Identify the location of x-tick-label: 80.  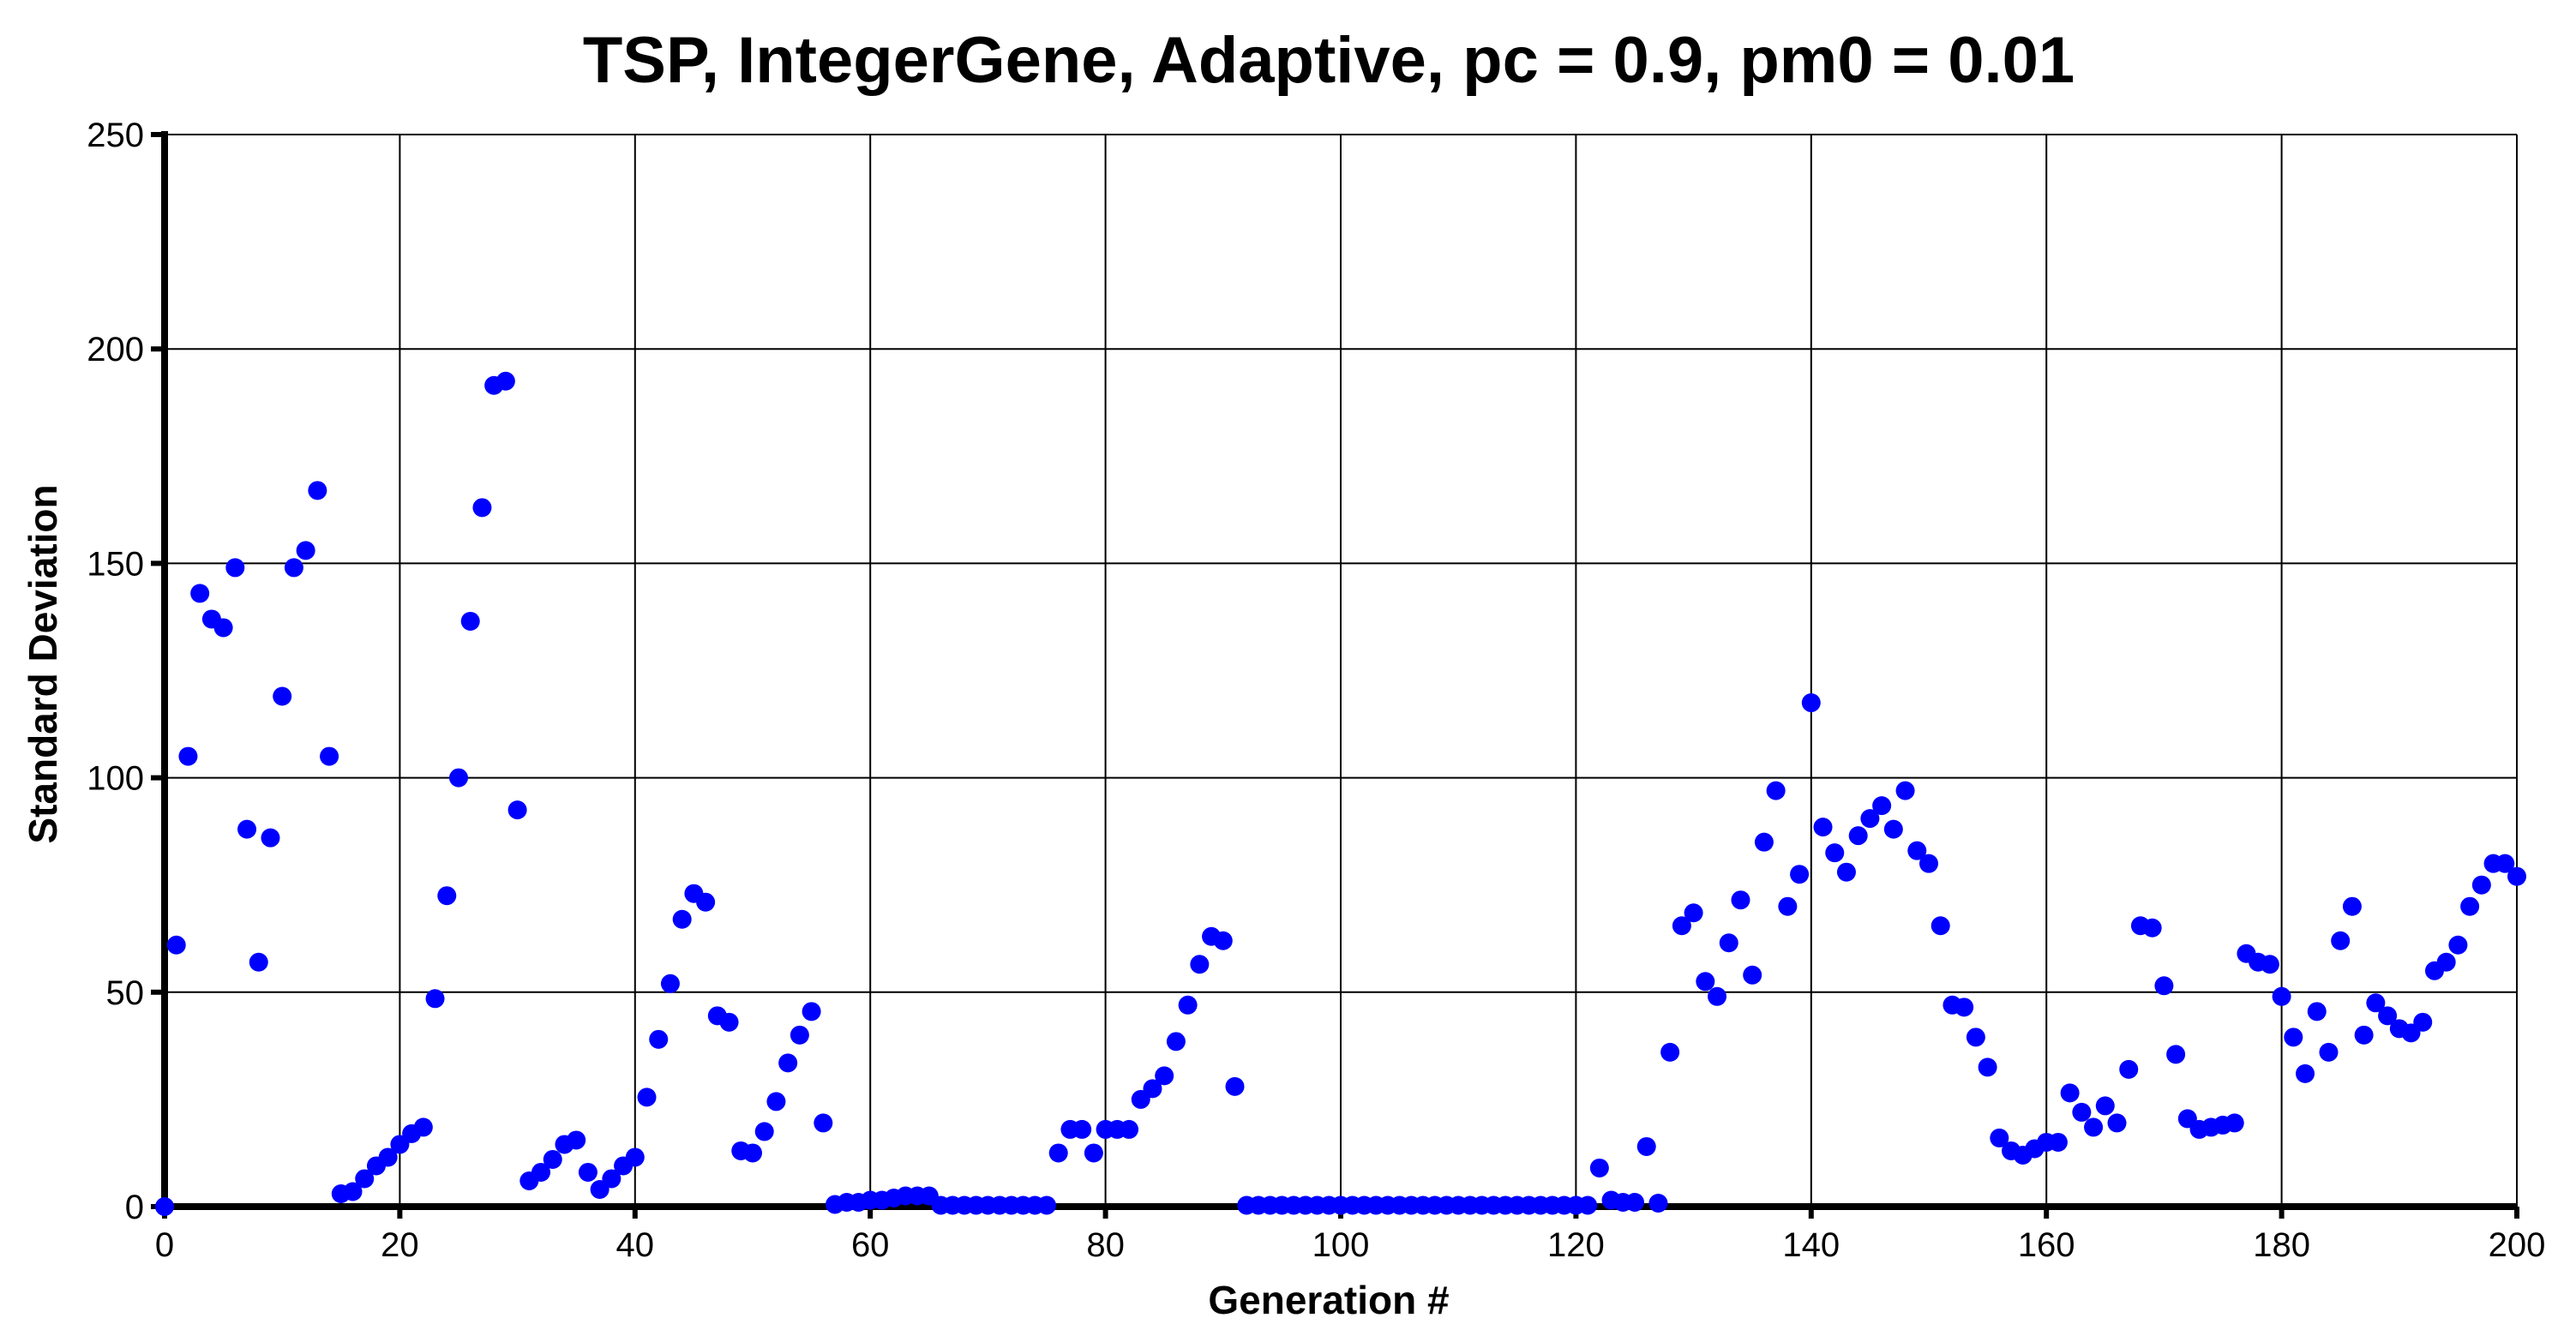
(1105, 1245).